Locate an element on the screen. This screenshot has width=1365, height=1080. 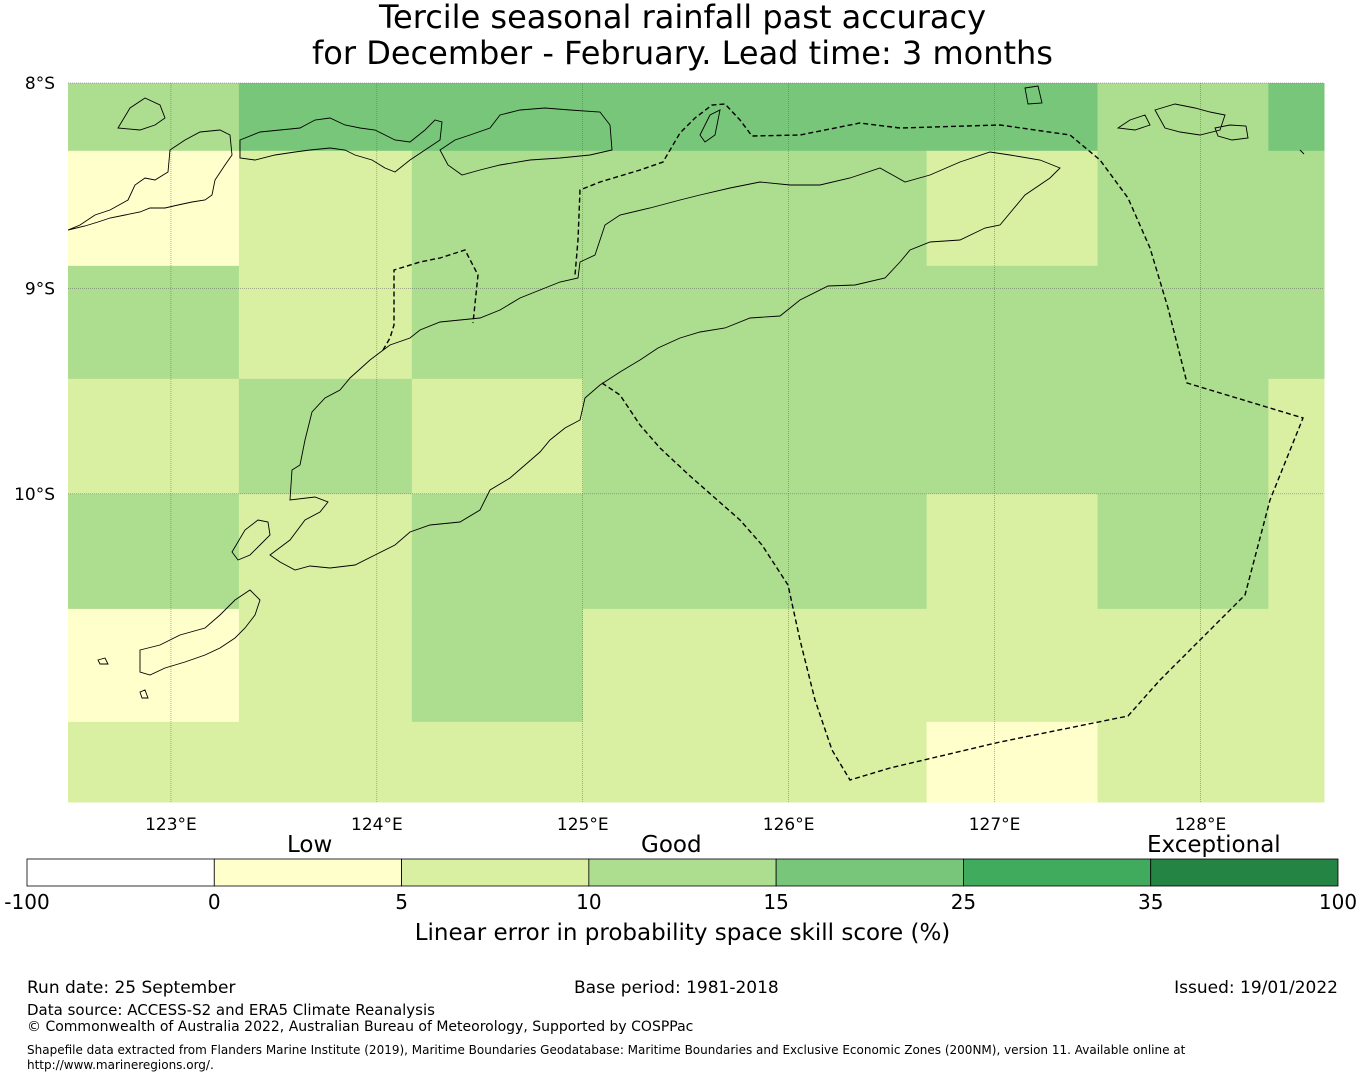
colorbar-tick-label: 0 is located at coordinates (214, 902).